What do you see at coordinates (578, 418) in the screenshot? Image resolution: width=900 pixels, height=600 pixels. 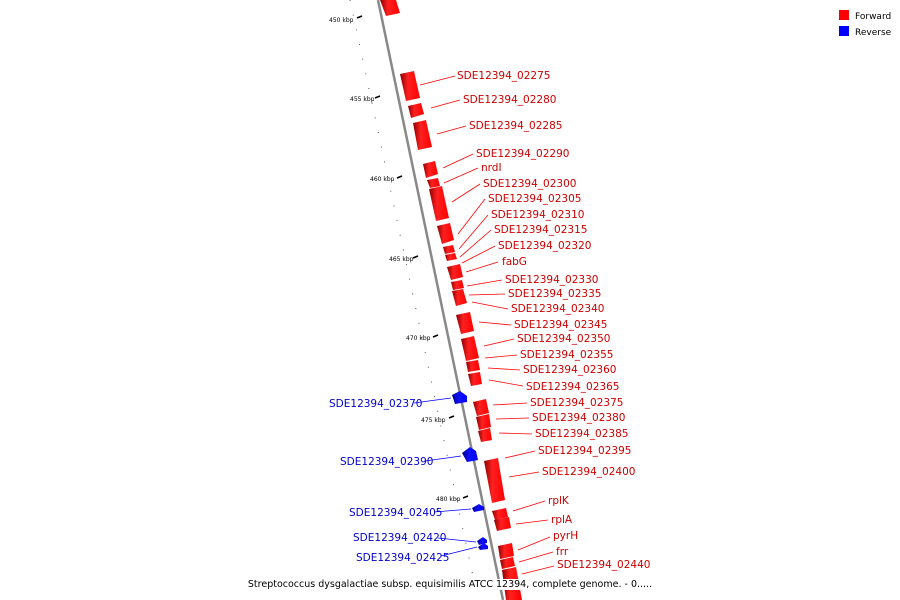 I see `label-02380: SDE12394_02380` at bounding box center [578, 418].